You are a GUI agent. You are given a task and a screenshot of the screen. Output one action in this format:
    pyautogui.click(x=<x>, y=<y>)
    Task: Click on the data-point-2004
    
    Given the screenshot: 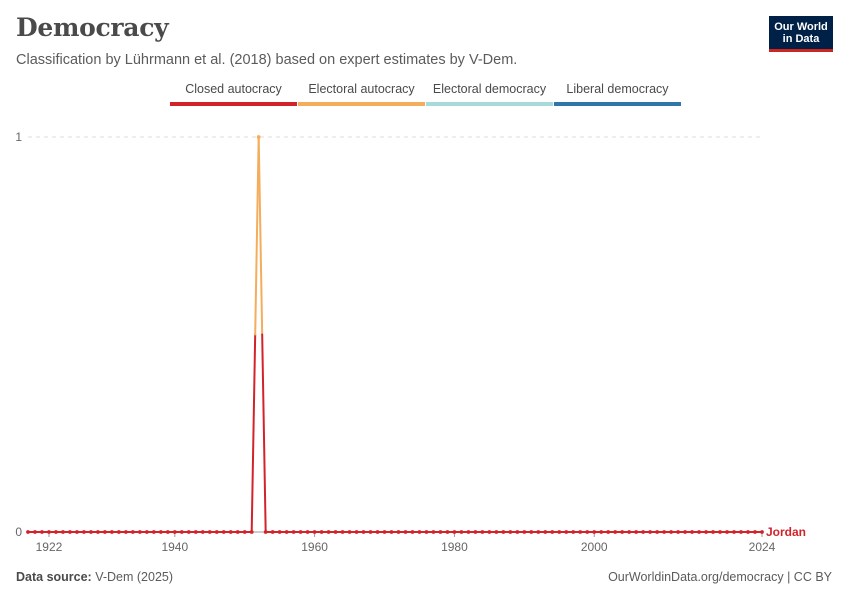 What is the action you would take?
    pyautogui.click(x=622, y=532)
    